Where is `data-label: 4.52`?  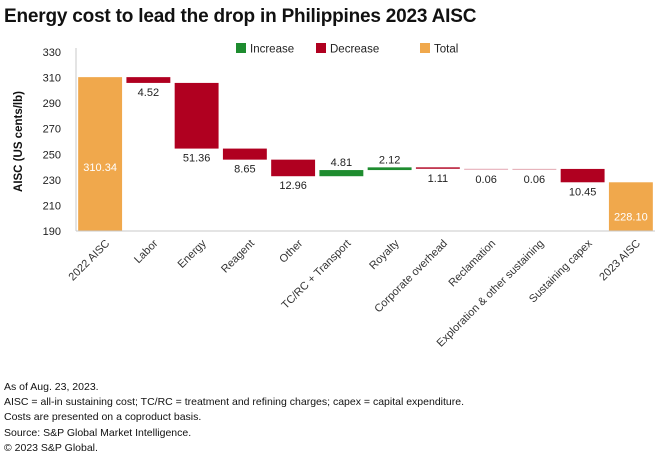 data-label: 4.52 is located at coordinates (148, 93).